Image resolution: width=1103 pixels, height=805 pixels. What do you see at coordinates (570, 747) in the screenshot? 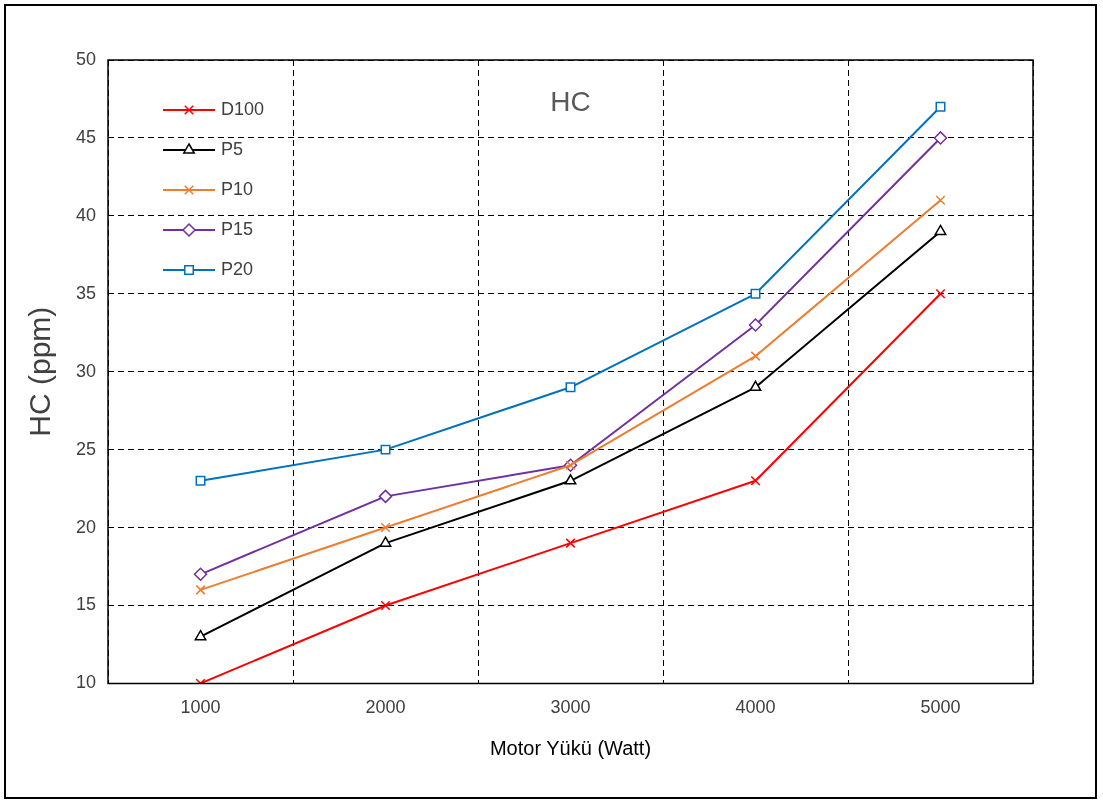
I see `x-axis-title: Motor Yükü (Watt)` at bounding box center [570, 747].